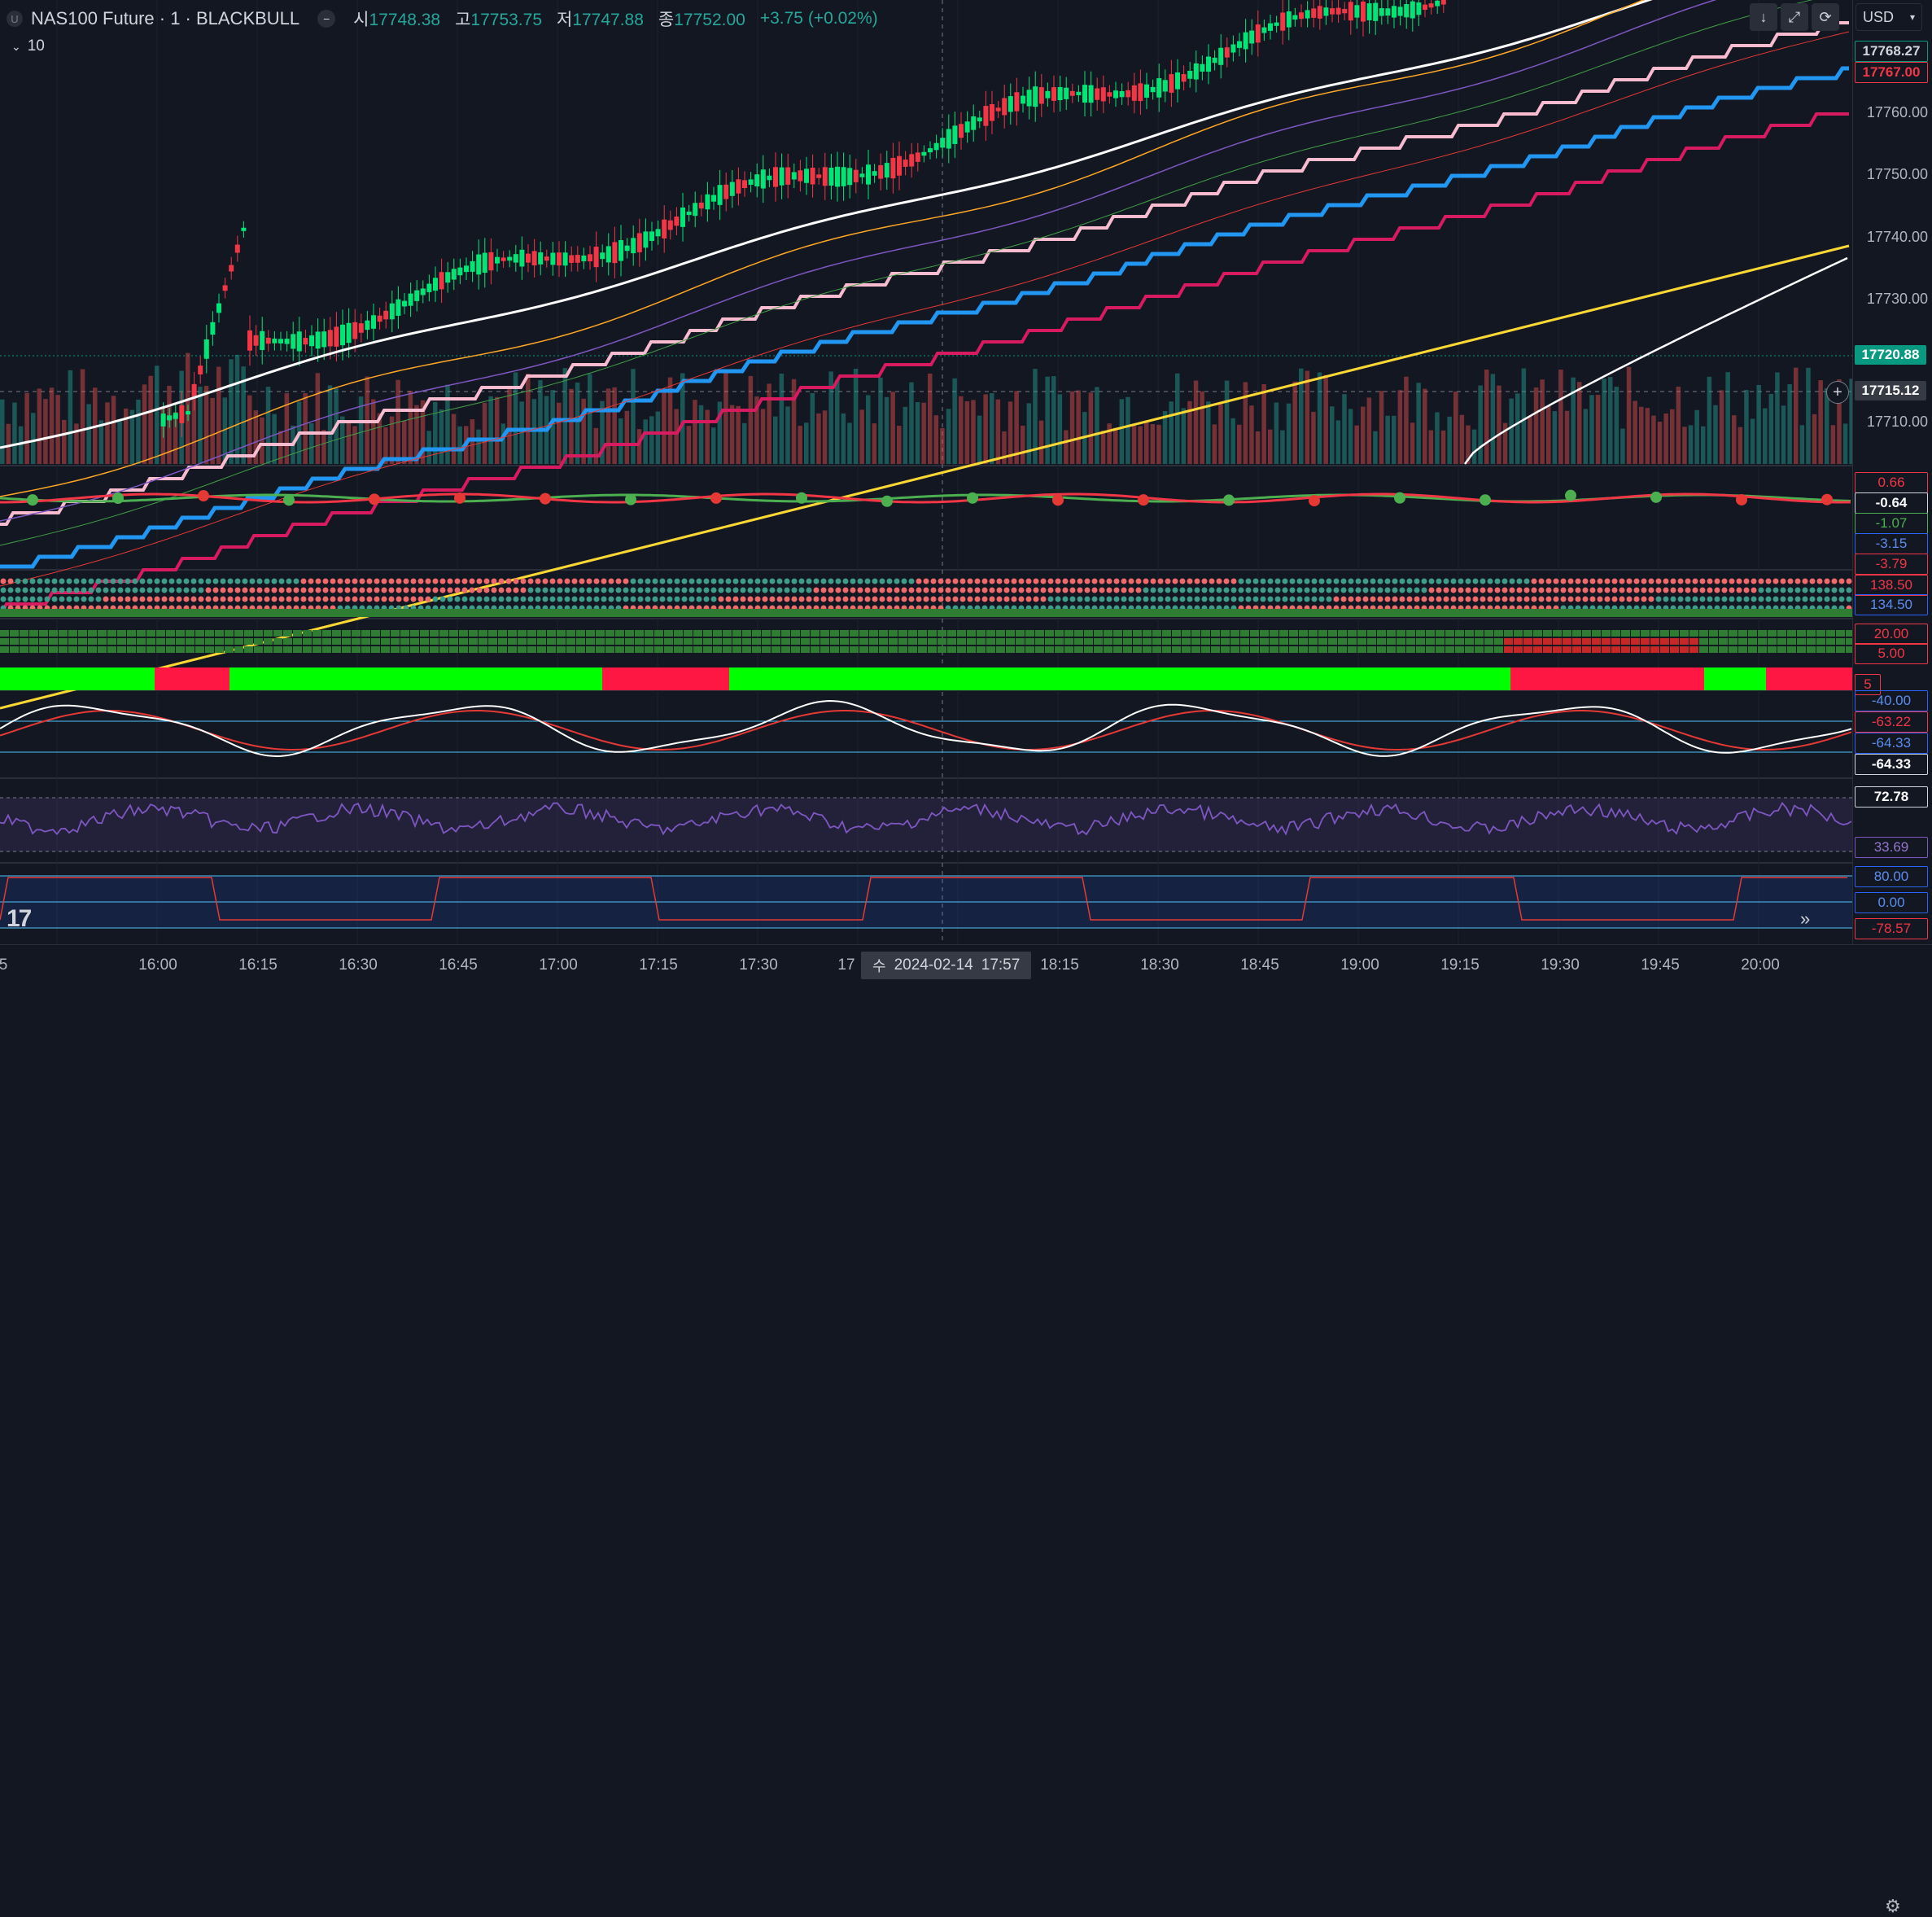 This screenshot has width=1932, height=1917. What do you see at coordinates (1889, 17) in the screenshot?
I see `currency-selector: USD ▾` at bounding box center [1889, 17].